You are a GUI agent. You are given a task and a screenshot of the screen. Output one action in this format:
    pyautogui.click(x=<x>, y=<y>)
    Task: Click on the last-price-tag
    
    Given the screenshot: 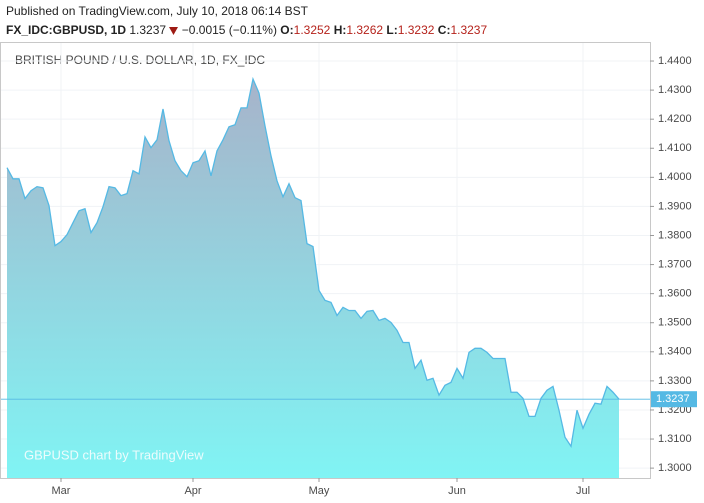 What is the action you would take?
    pyautogui.click(x=674, y=399)
    